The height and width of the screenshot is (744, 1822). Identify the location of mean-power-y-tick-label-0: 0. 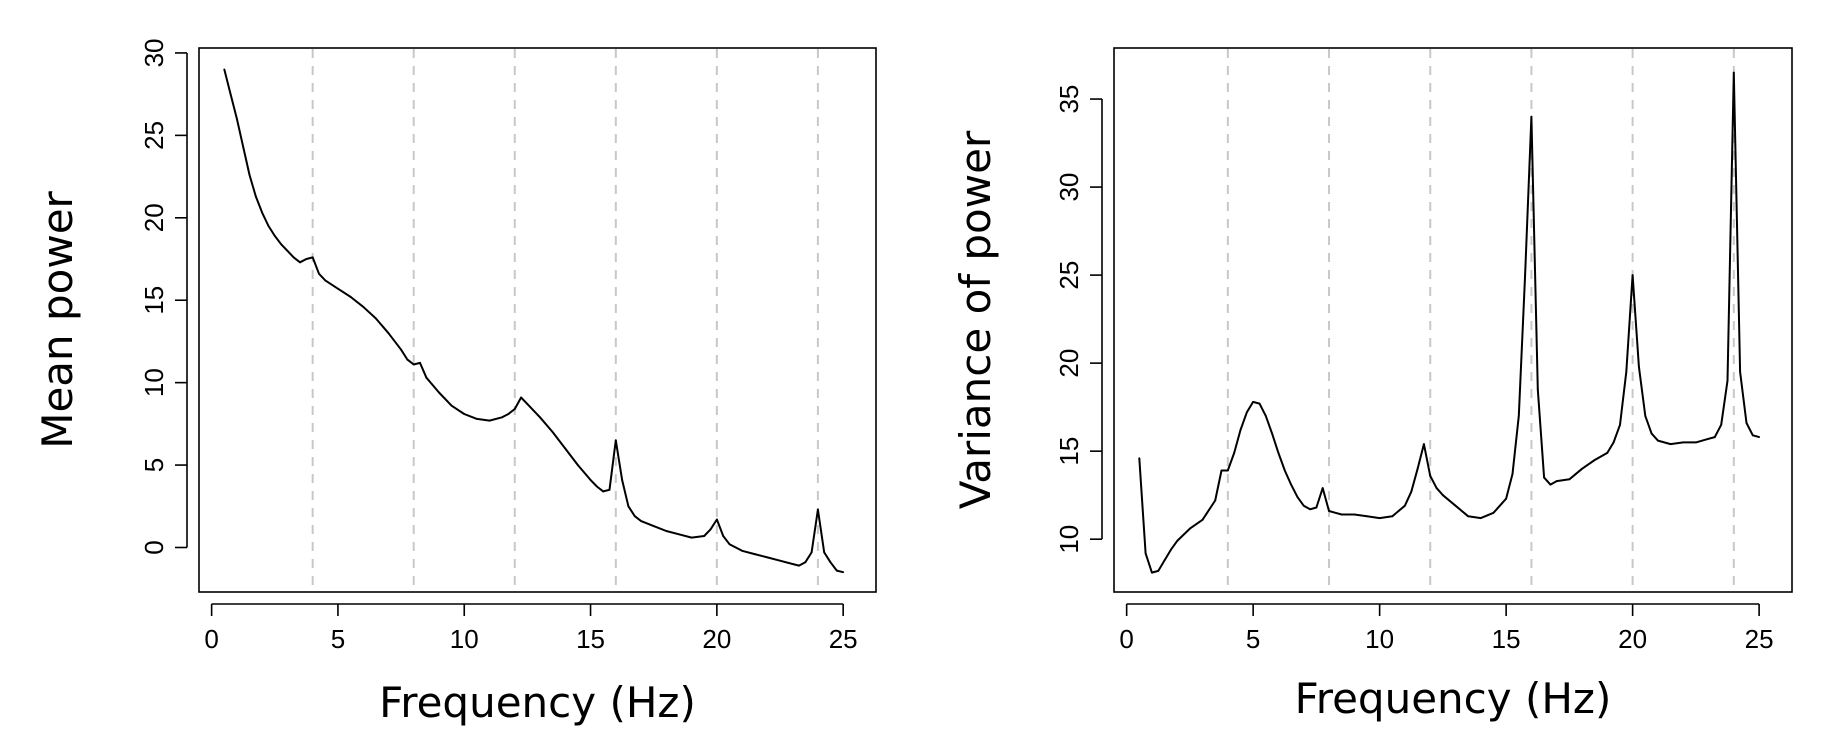
(154, 547).